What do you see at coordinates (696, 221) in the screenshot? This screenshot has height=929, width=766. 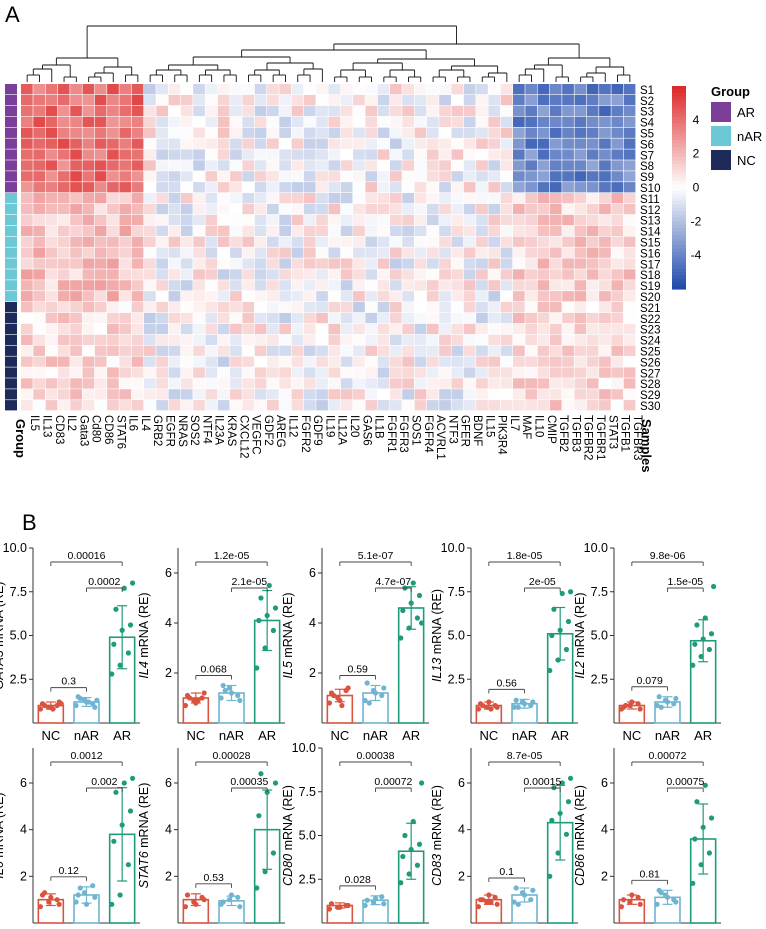 I see `colorbar-tick-label: -2` at bounding box center [696, 221].